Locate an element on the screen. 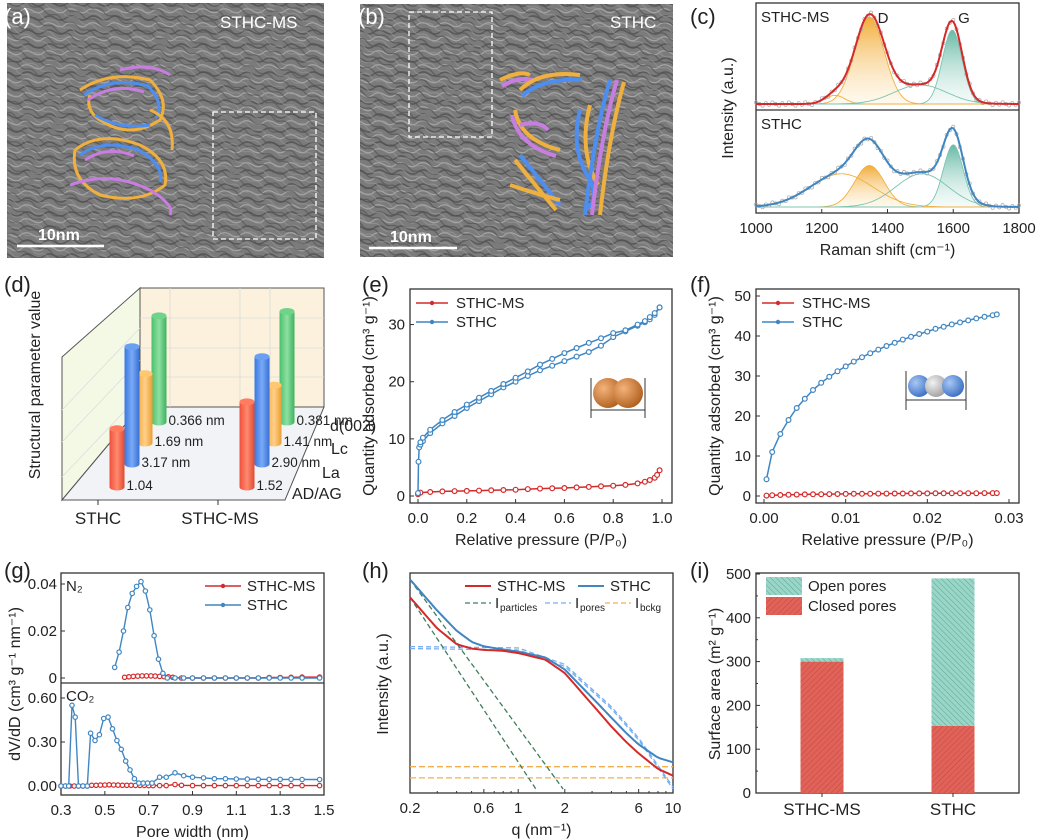 The image size is (1040, 840). y-tick-label: 50 is located at coordinates (742, 296).